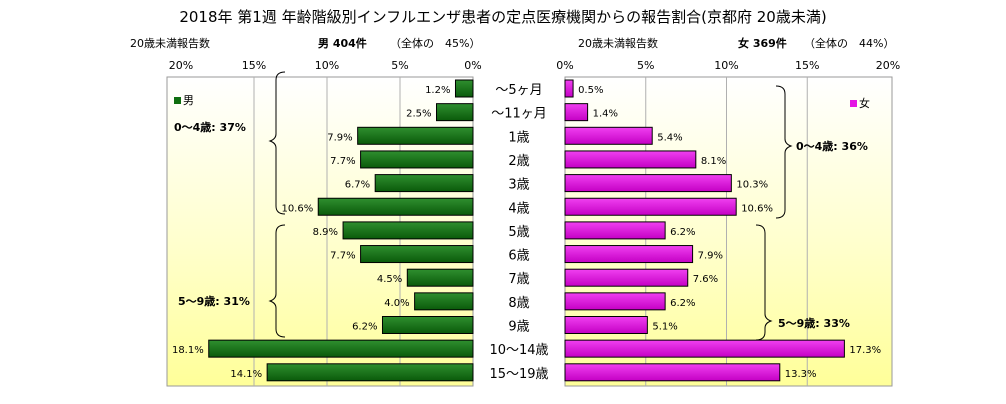  What do you see at coordinates (713, 161) in the screenshot?
I see `data-label-female: 8.1%` at bounding box center [713, 161].